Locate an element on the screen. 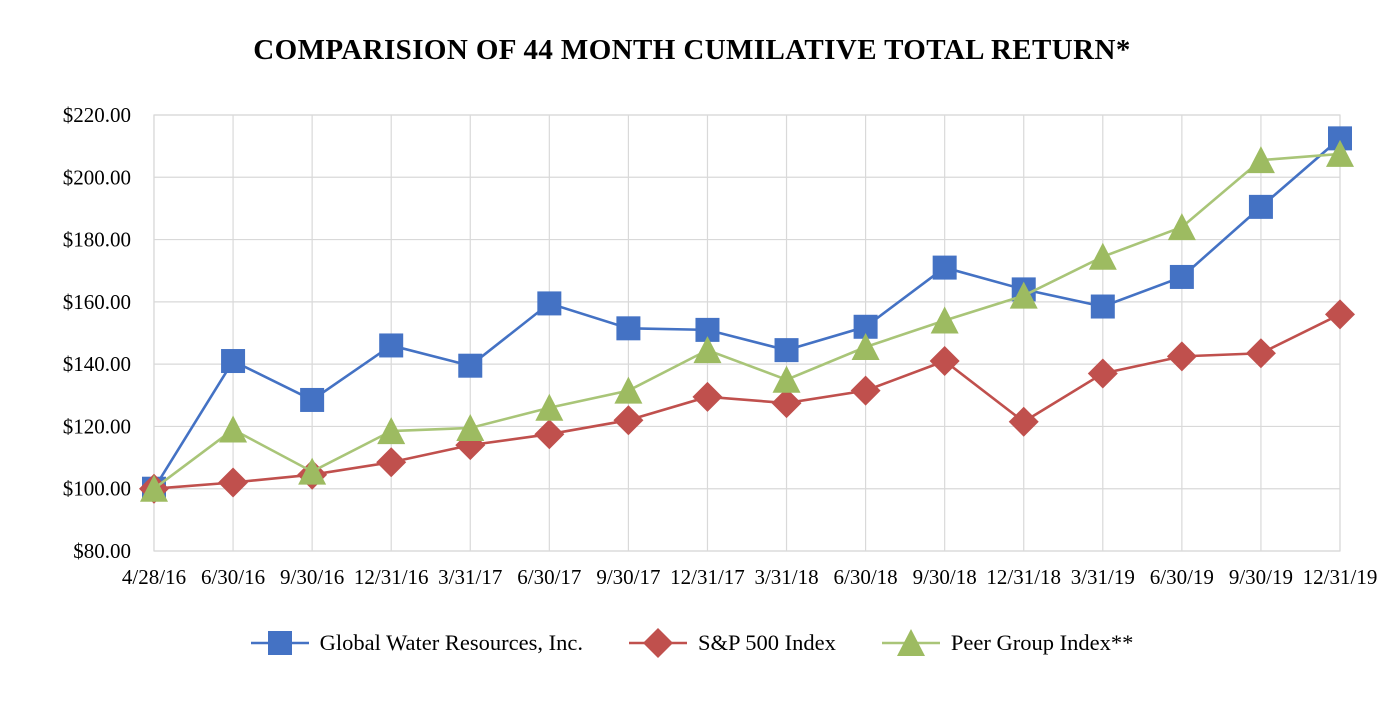 The image size is (1384, 722). legend-item-label: S&P 500 Index is located at coordinates (766, 642).